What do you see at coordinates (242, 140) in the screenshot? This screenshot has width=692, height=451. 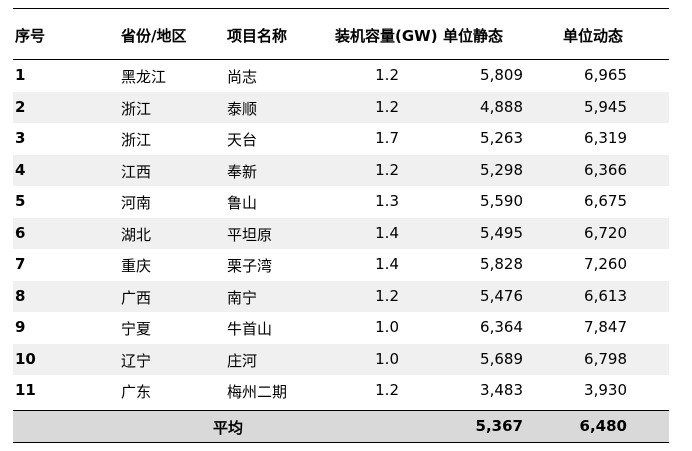 I see `cell-project: 天台` at bounding box center [242, 140].